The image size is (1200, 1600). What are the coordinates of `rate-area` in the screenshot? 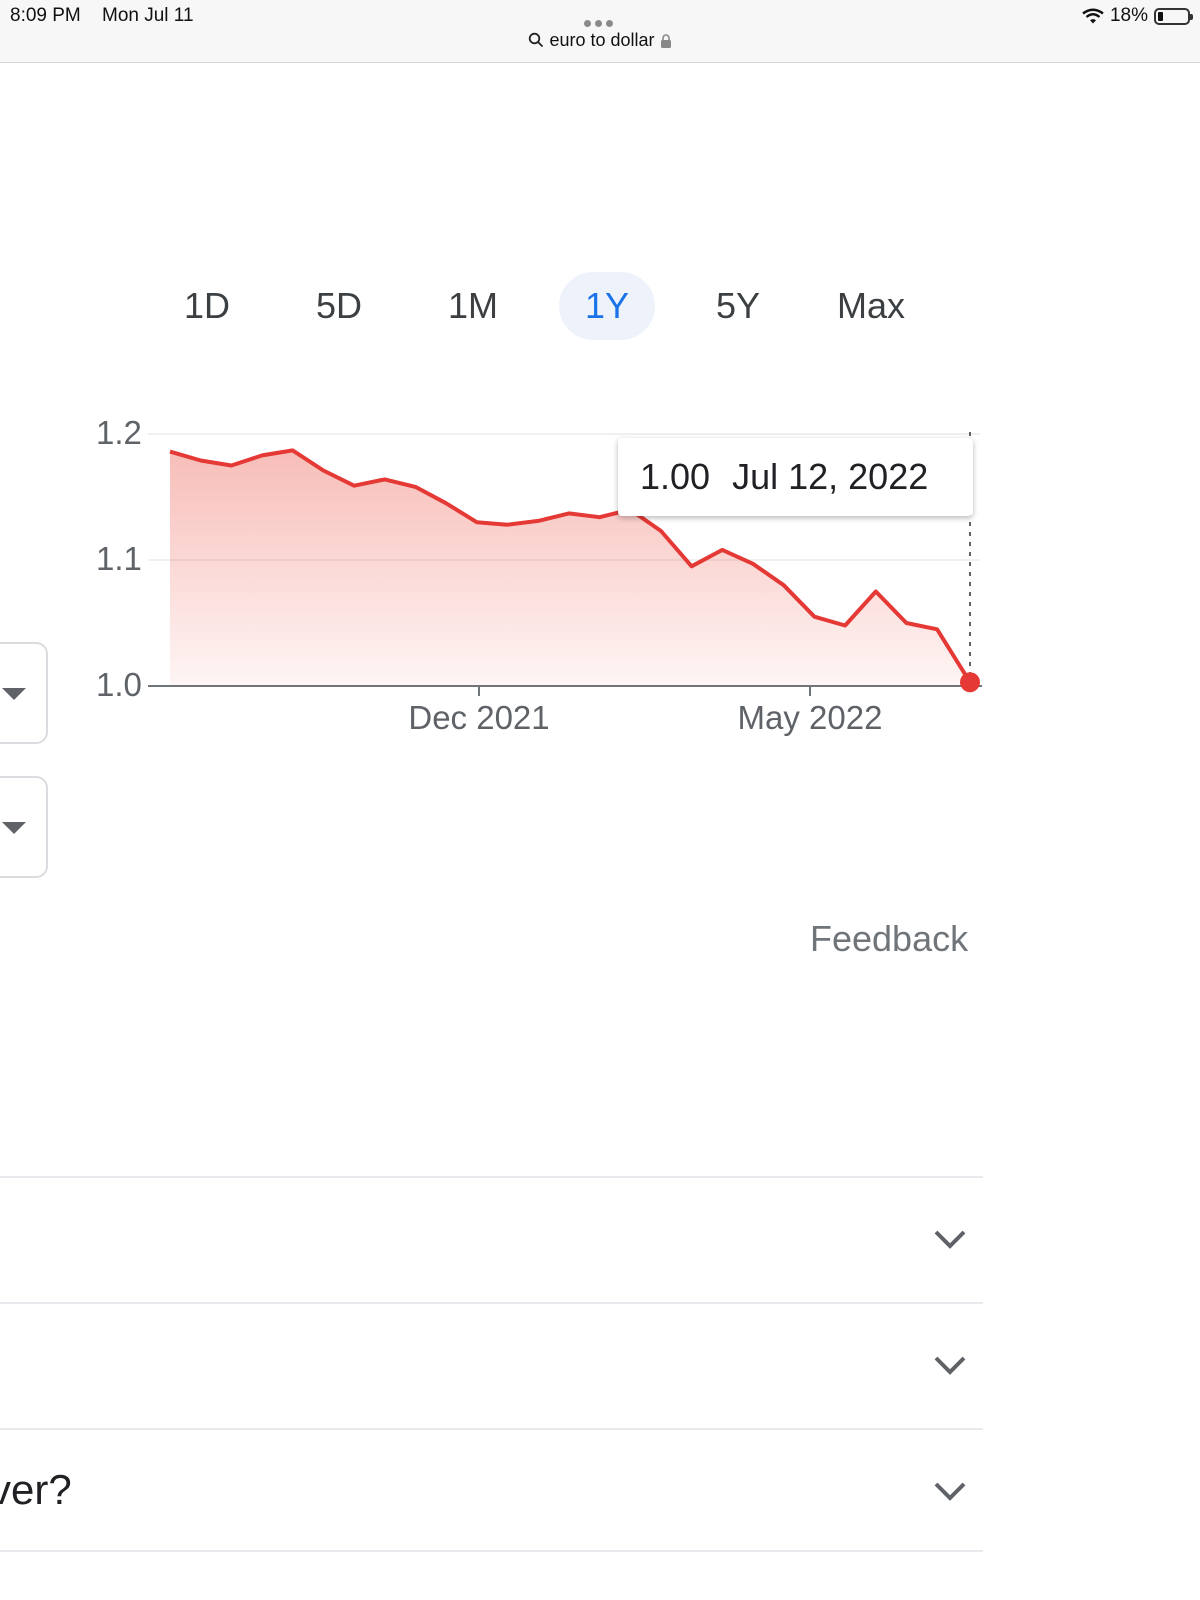 It's located at (570, 568).